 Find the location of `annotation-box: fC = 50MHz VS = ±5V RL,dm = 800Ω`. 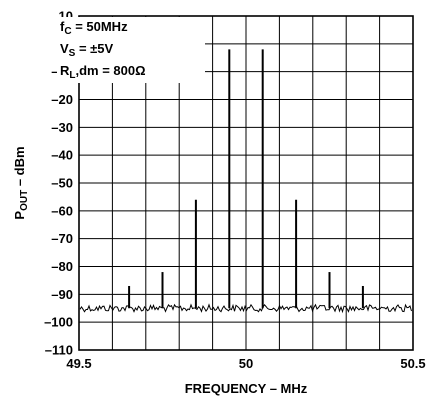

annotation-box: fC = 50MHz VS = ±5V RL,dm = 800Ω is located at coordinates (131, 50).